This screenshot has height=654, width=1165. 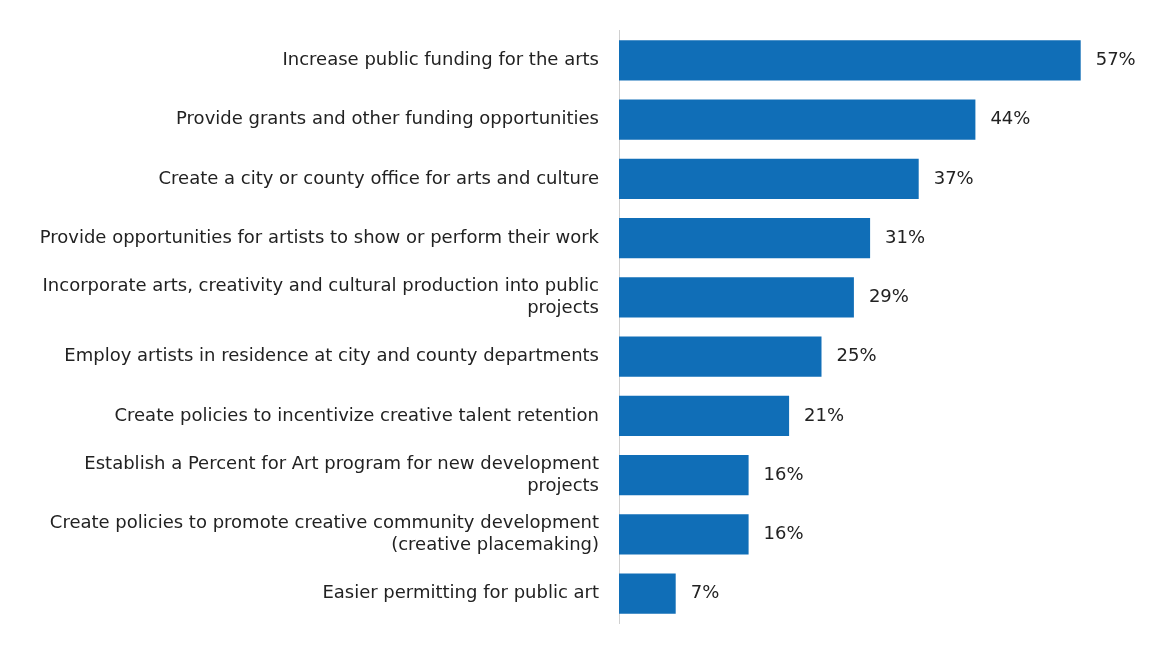 I want to click on y-tick-label: Provide opportunities for artists to show or perform their work, so click(x=319, y=236).